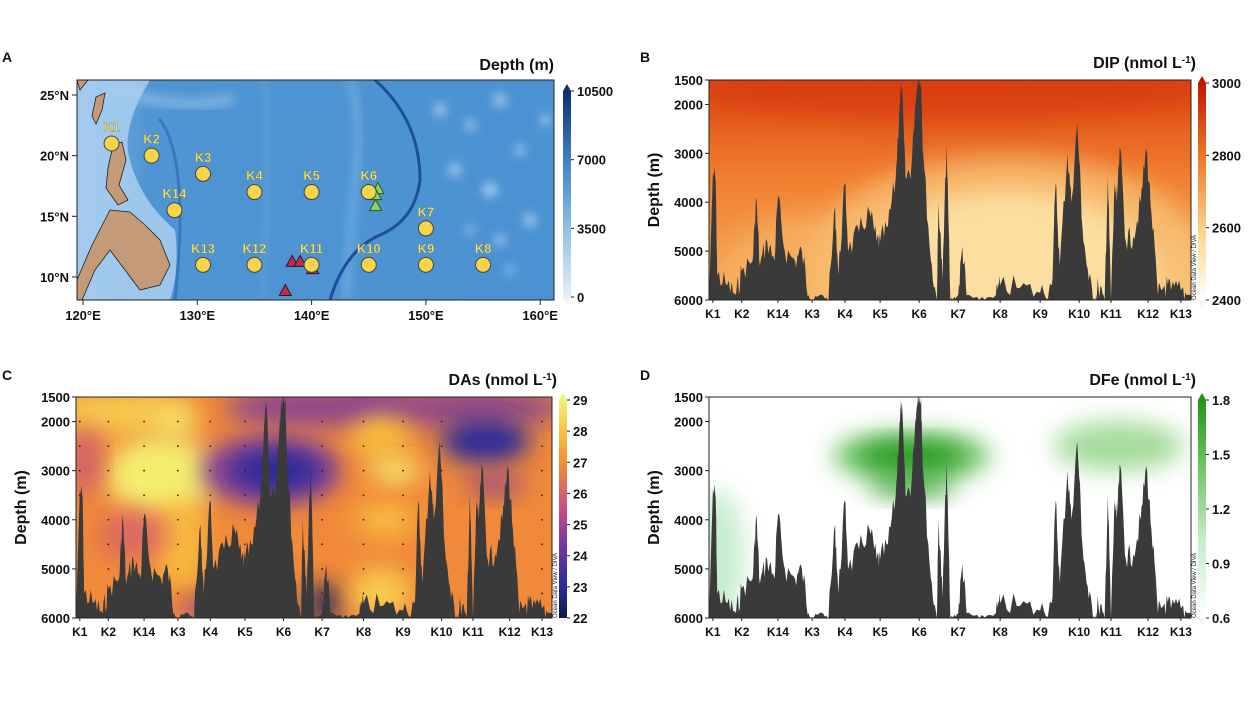 Image resolution: width=1258 pixels, height=712 pixels. I want to click on y-tick-label: 6000, so click(688, 618).